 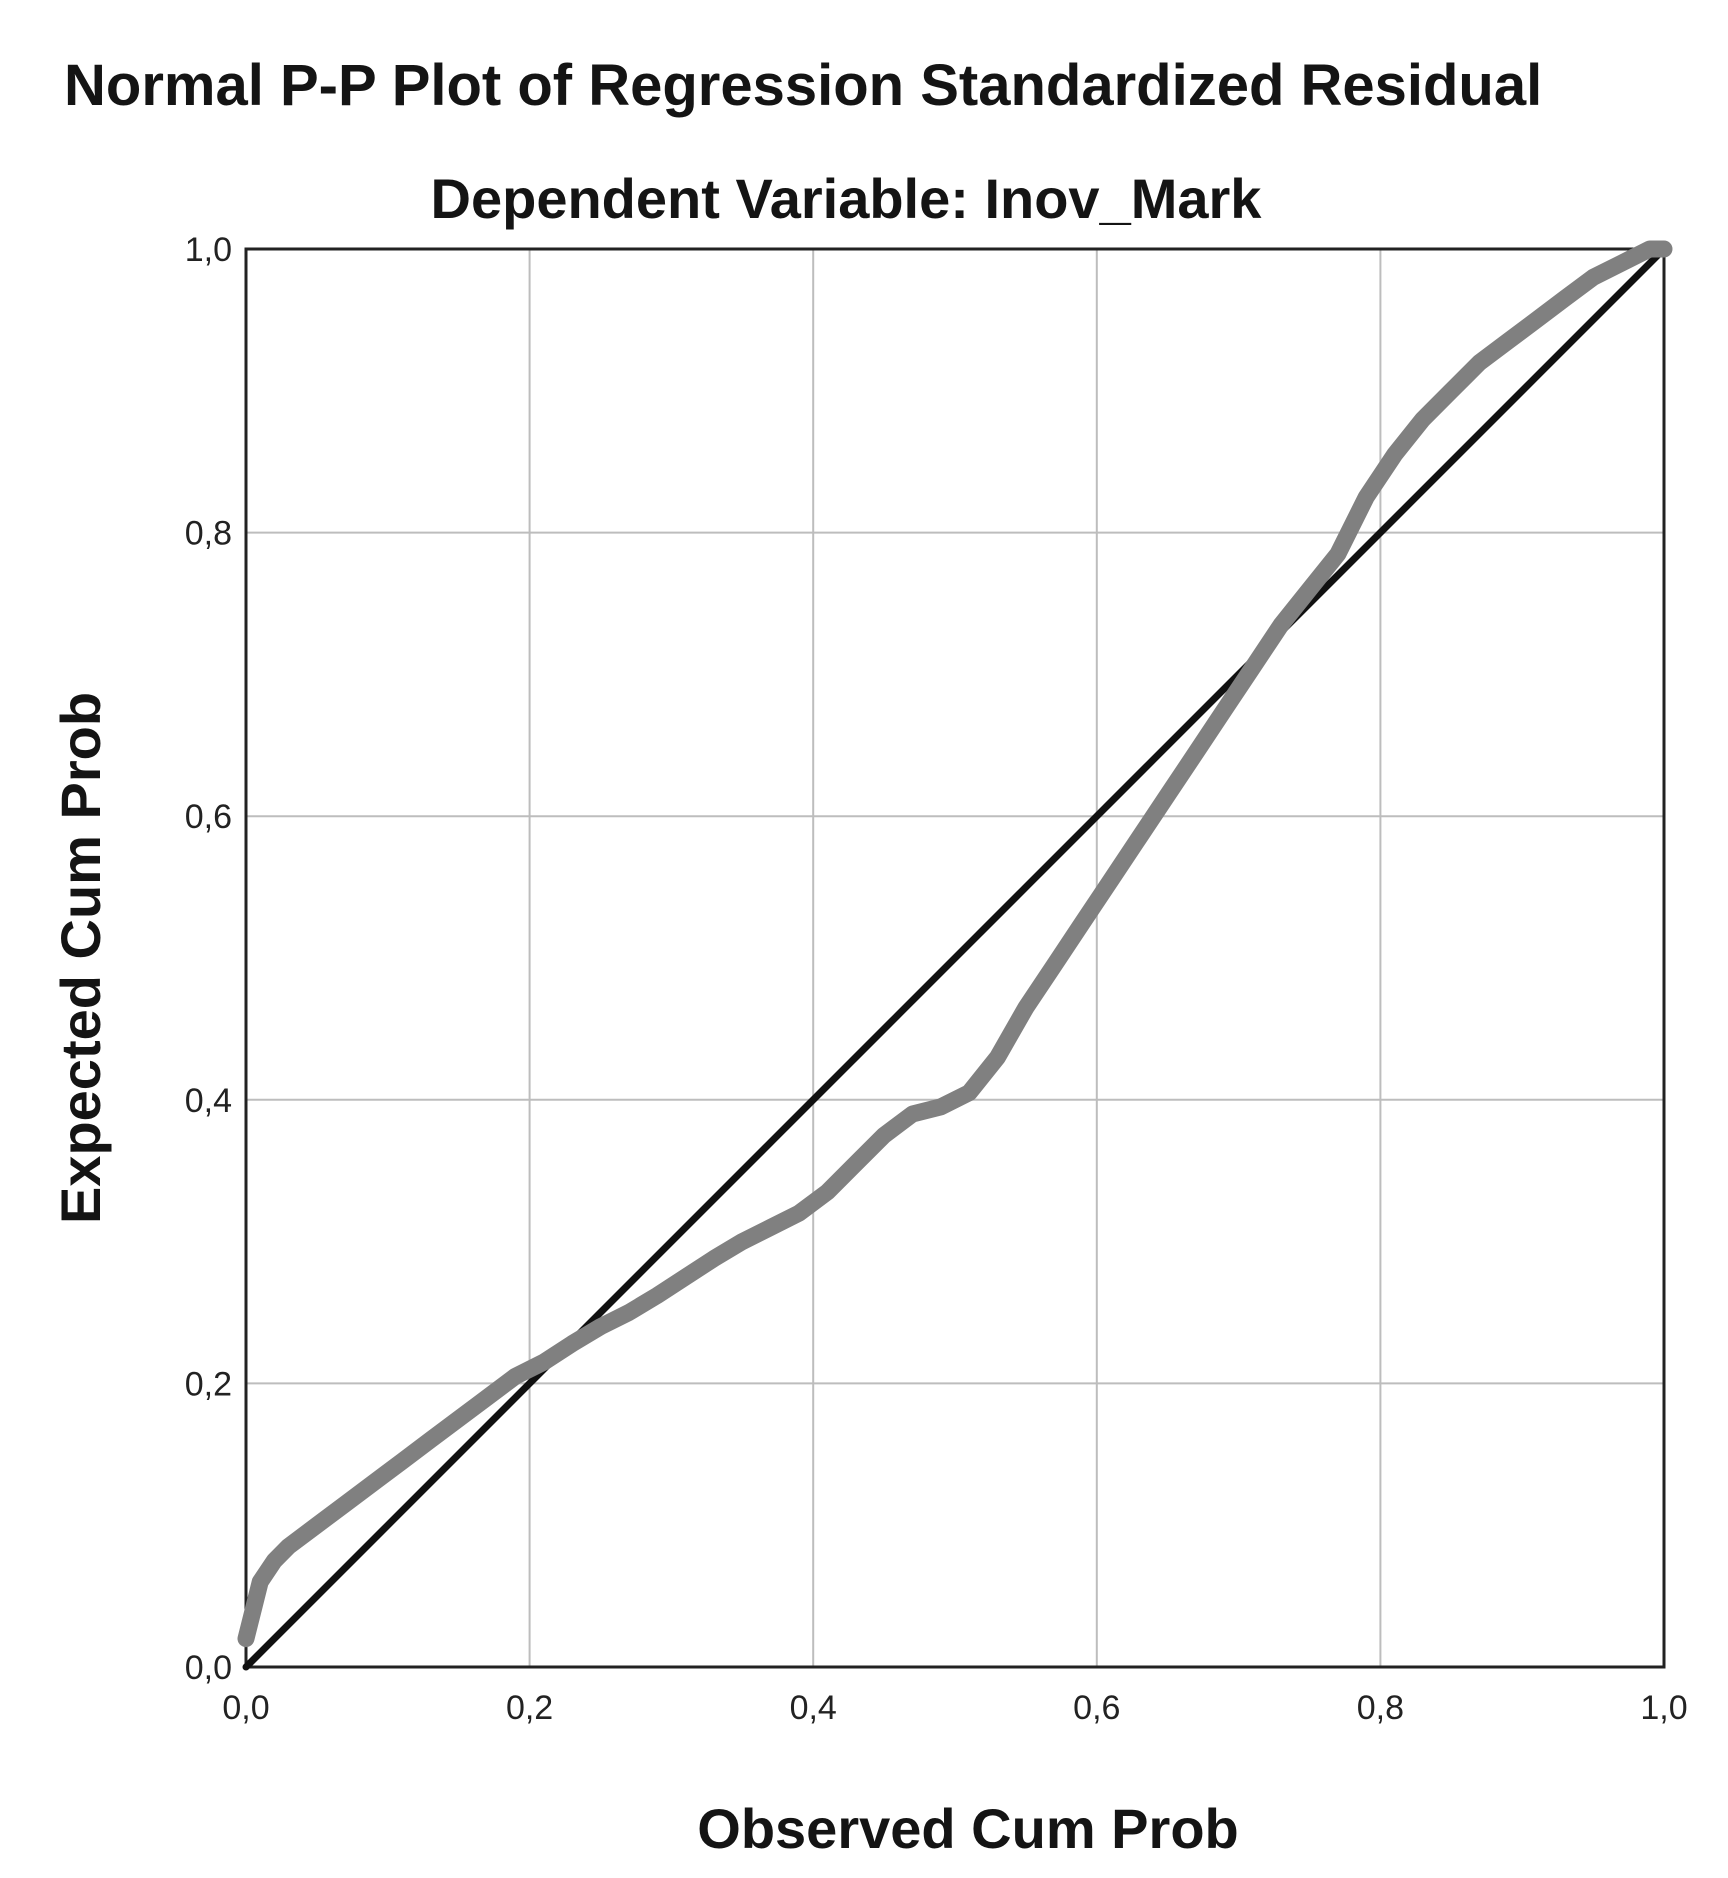 I want to click on x-tick-label: 0,2, so click(x=529, y=1708).